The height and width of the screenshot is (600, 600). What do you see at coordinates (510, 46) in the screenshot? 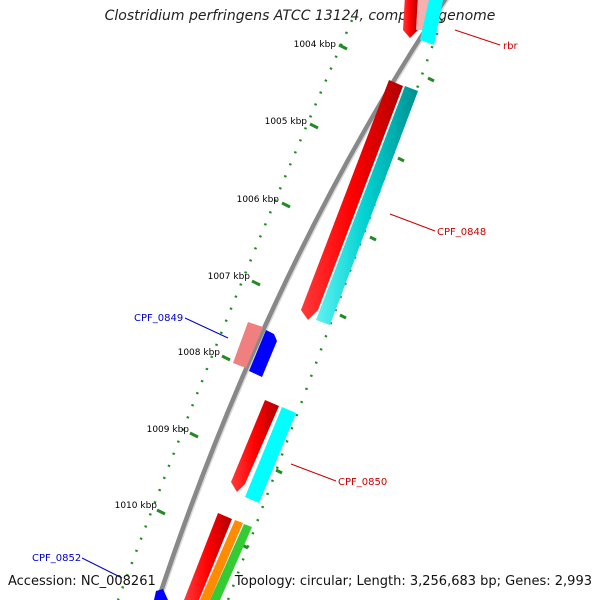
I see `gene-label-rbr: rbr` at bounding box center [510, 46].